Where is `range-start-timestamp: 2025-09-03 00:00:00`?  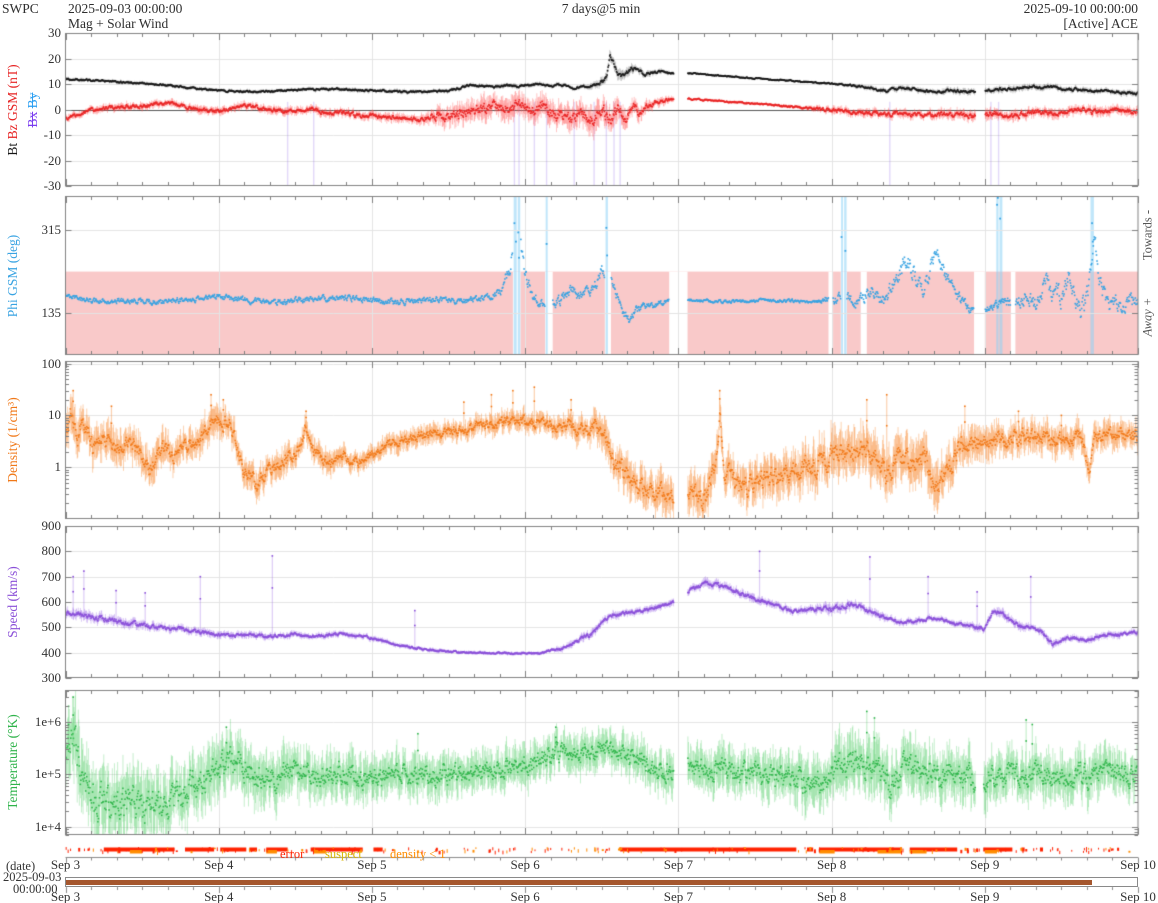
range-start-timestamp: 2025-09-03 00:00:00 is located at coordinates (125, 8).